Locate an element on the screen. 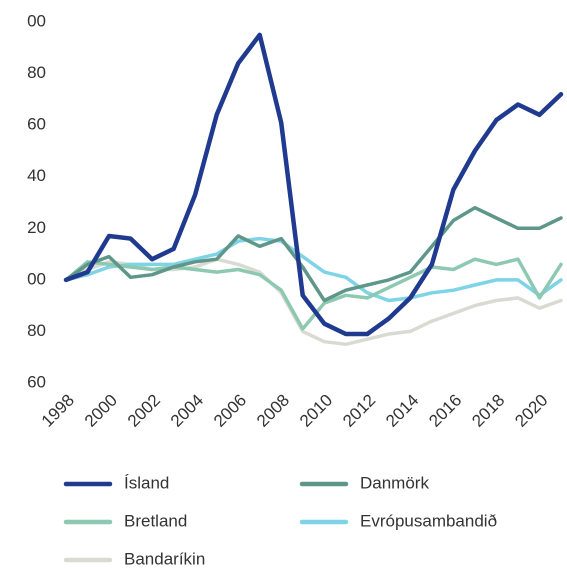  legend-label: Evrópusambandið is located at coordinates (428, 520).